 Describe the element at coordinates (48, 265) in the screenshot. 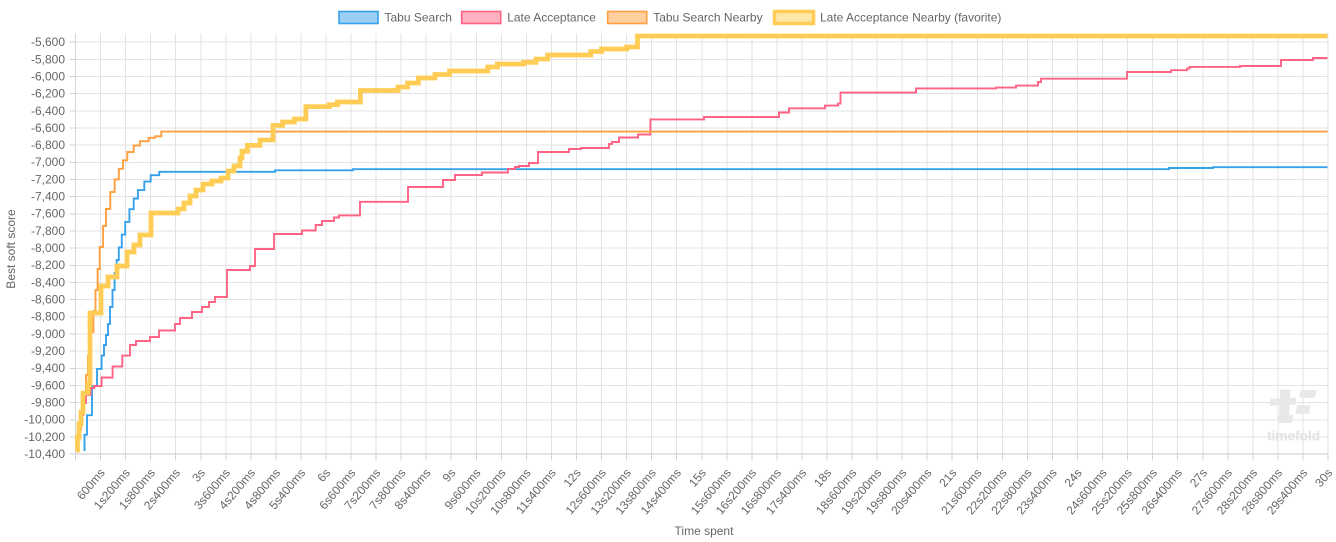

I see `svg-text: -8,200` at that location.